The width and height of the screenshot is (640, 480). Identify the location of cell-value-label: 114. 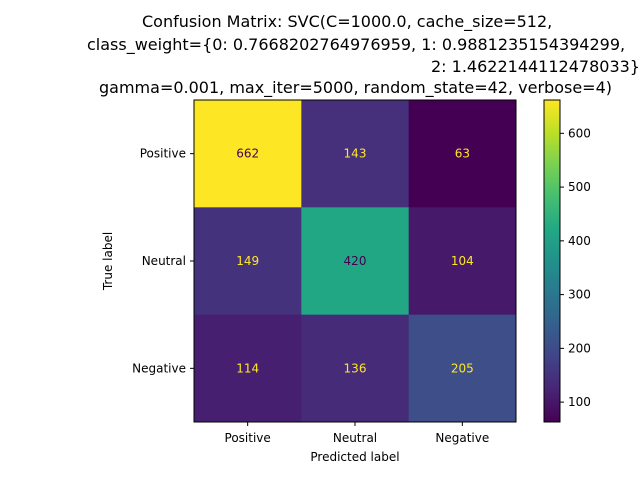
(247, 368).